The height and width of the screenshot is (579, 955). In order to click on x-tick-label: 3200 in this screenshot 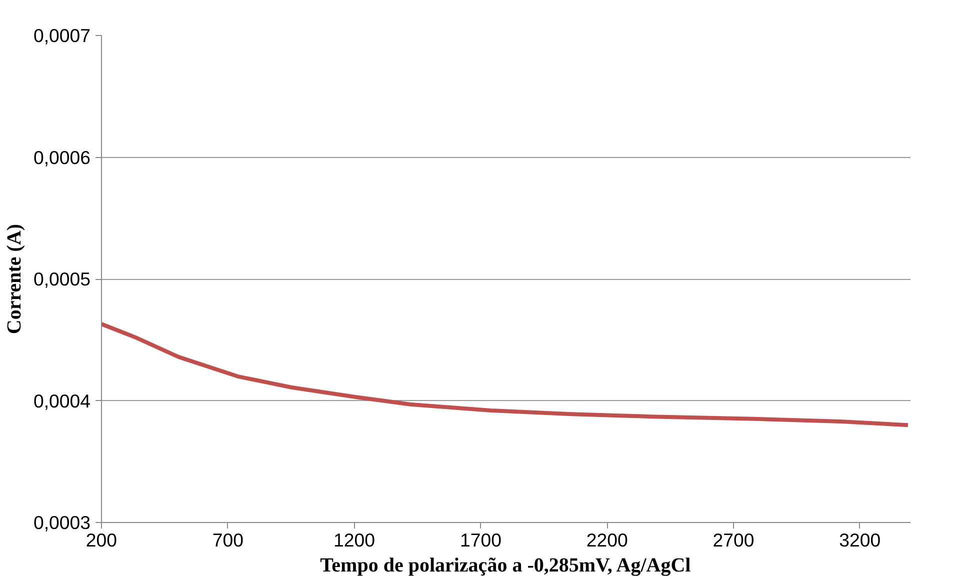, I will do `click(860, 540)`.